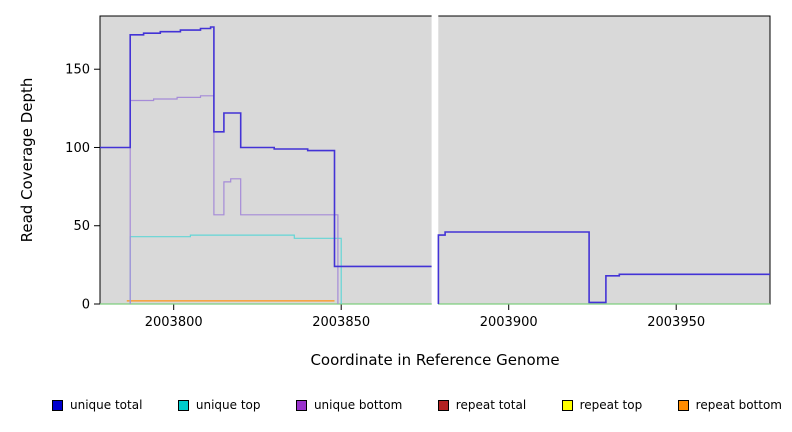 The image size is (792, 432). Describe the element at coordinates (234, 199) in the screenshot. I see `series-line-unique-bottom` at that location.